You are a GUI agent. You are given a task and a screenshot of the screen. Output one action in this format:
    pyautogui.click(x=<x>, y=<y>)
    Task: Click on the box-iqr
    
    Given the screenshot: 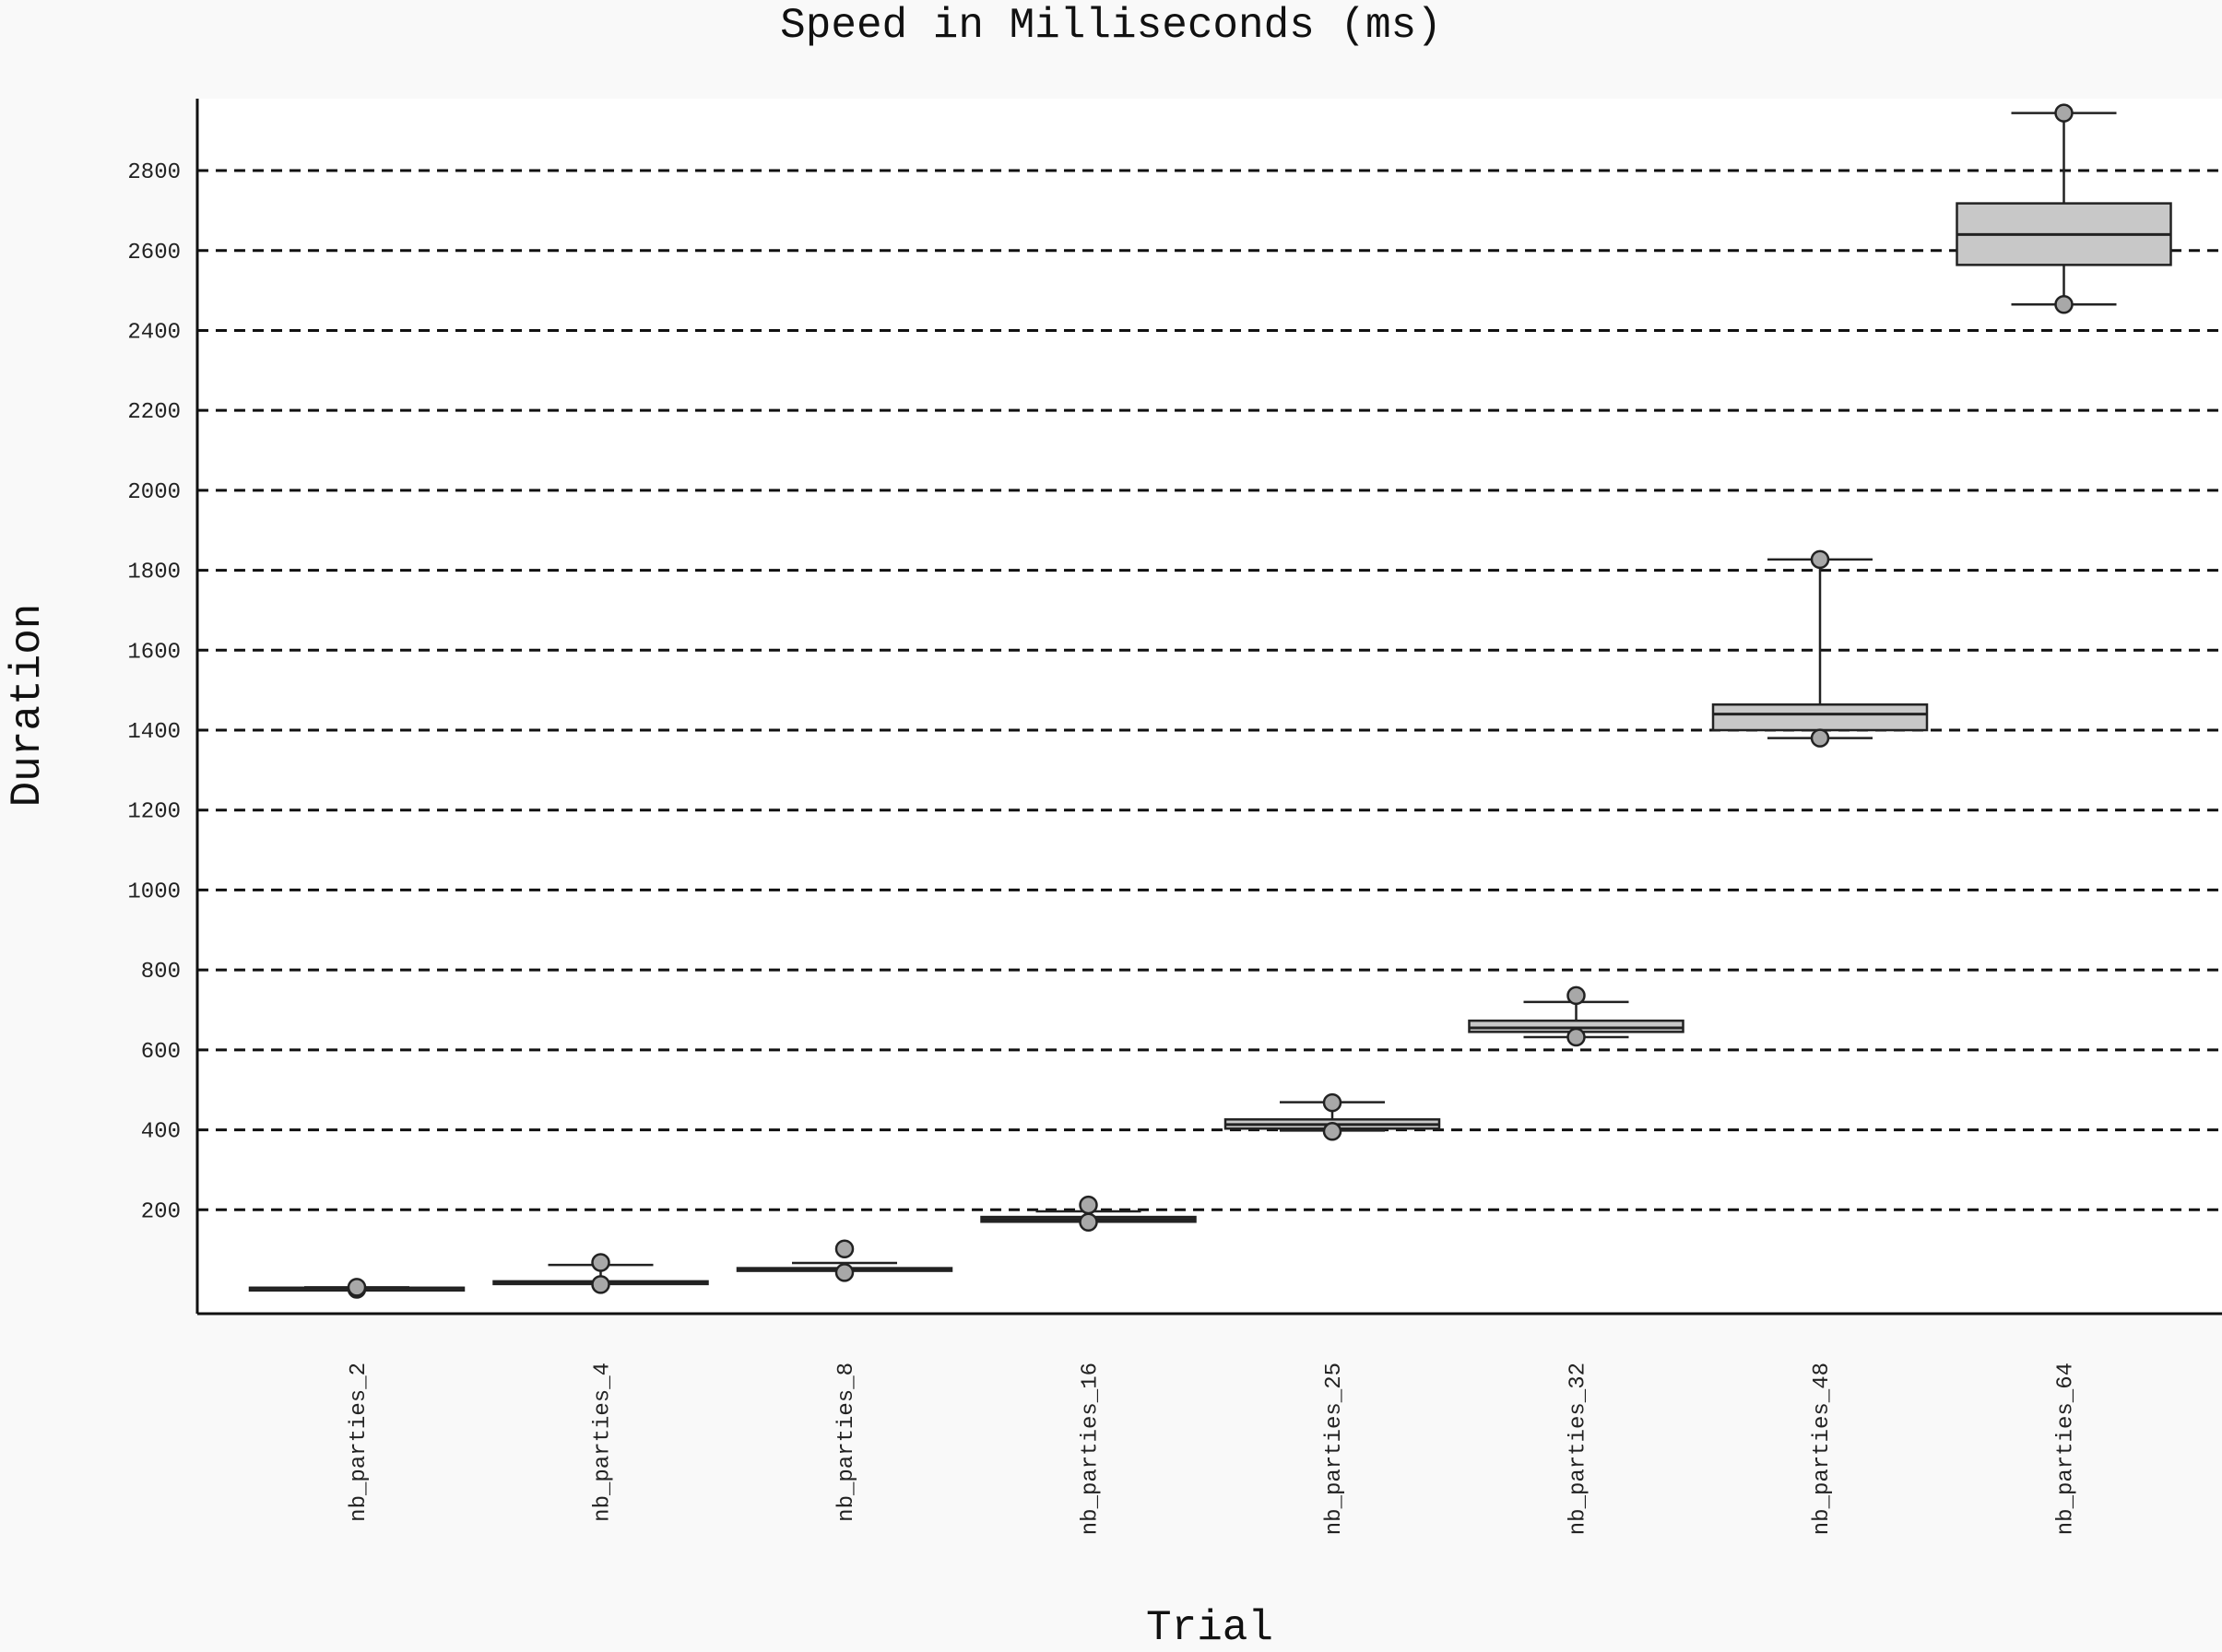 What is the action you would take?
    pyautogui.click(x=1820, y=717)
    